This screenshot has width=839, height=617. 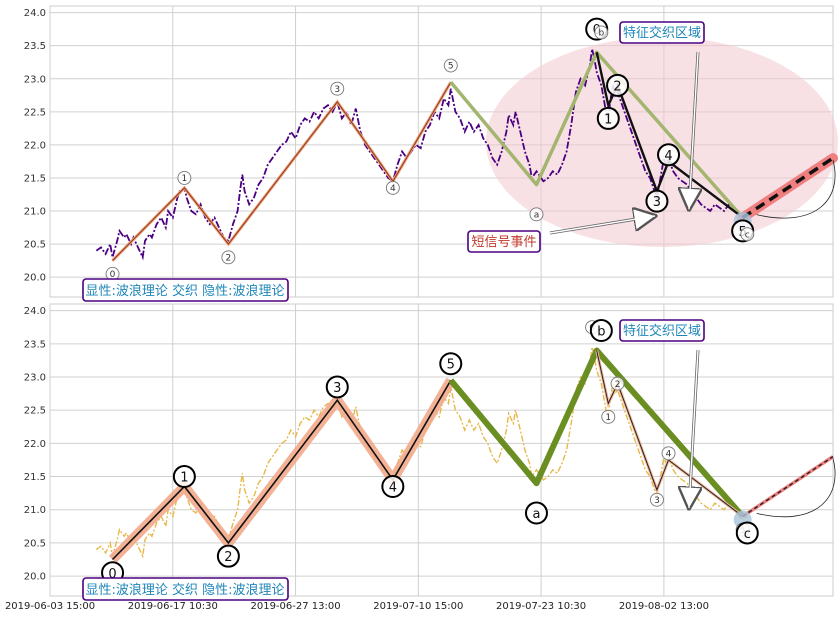 What do you see at coordinates (295, 606) in the screenshot?
I see `x-tick-label: 2019-06-27 13:00` at bounding box center [295, 606].